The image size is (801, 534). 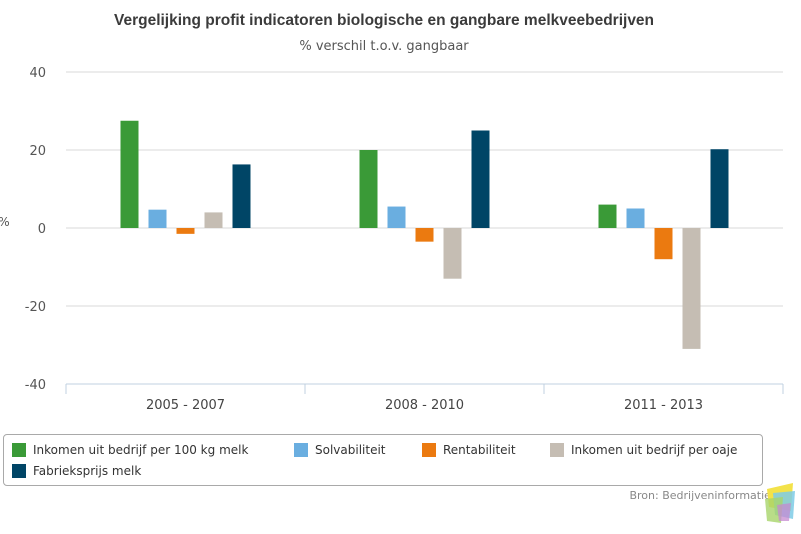 I want to click on legend-label: Inkomen uit bedrijf per 100 kg melk, so click(x=141, y=450).